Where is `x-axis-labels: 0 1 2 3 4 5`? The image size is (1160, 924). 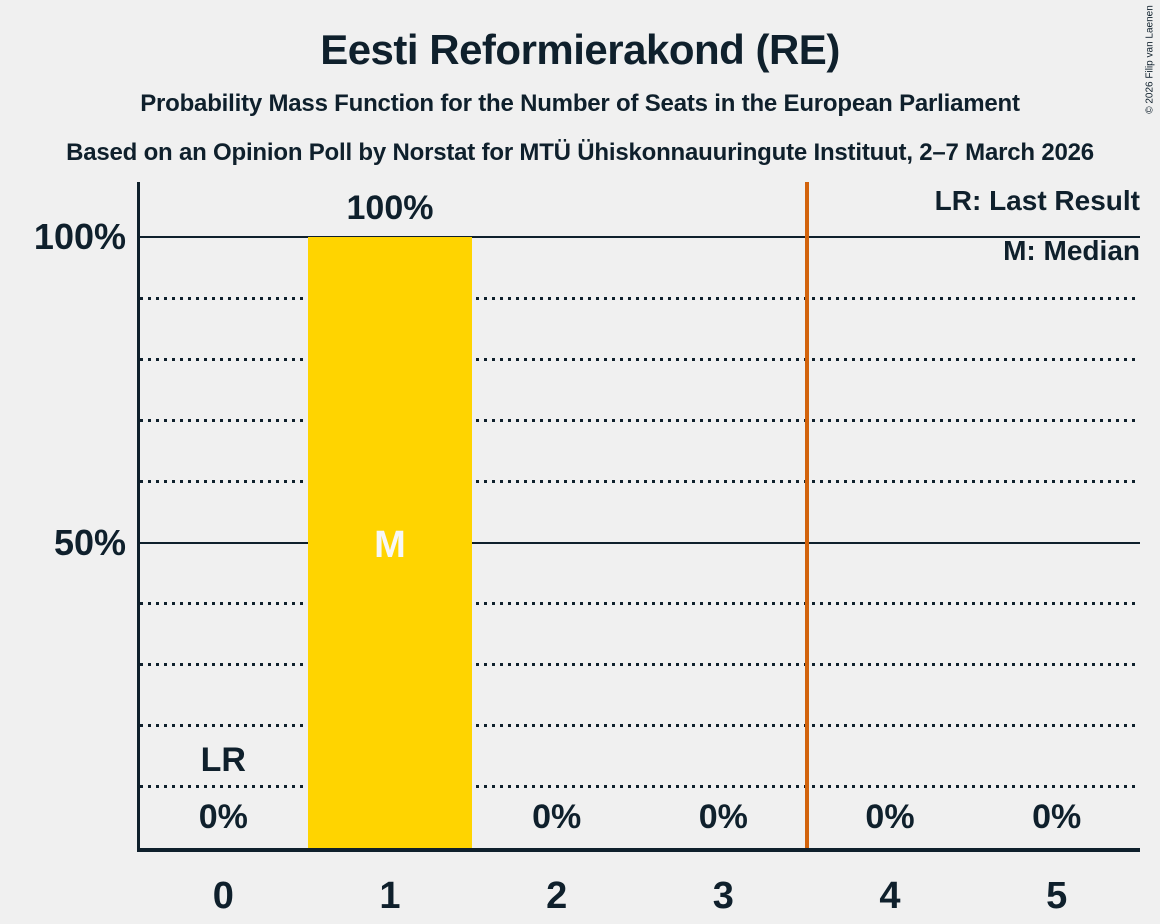 x-axis-labels: 0 1 2 3 4 5 is located at coordinates (640, 888).